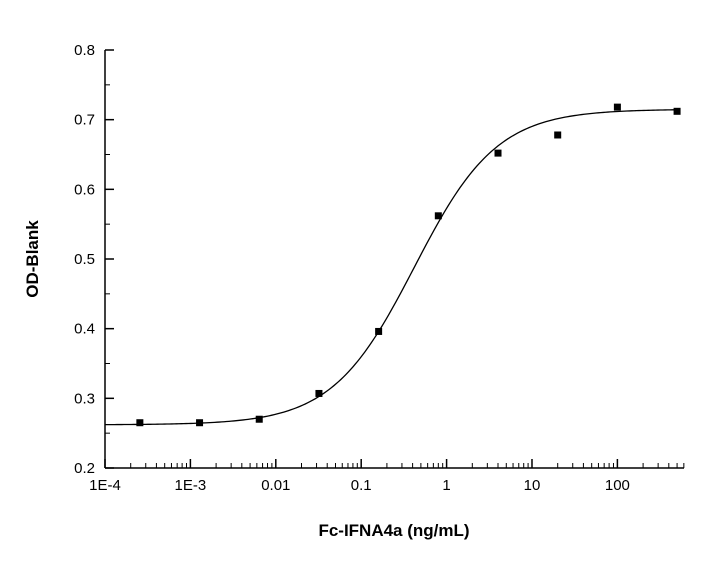  What do you see at coordinates (393, 530) in the screenshot?
I see `x-axis-title: Fc-IFNA4a (ng/mL)` at bounding box center [393, 530].